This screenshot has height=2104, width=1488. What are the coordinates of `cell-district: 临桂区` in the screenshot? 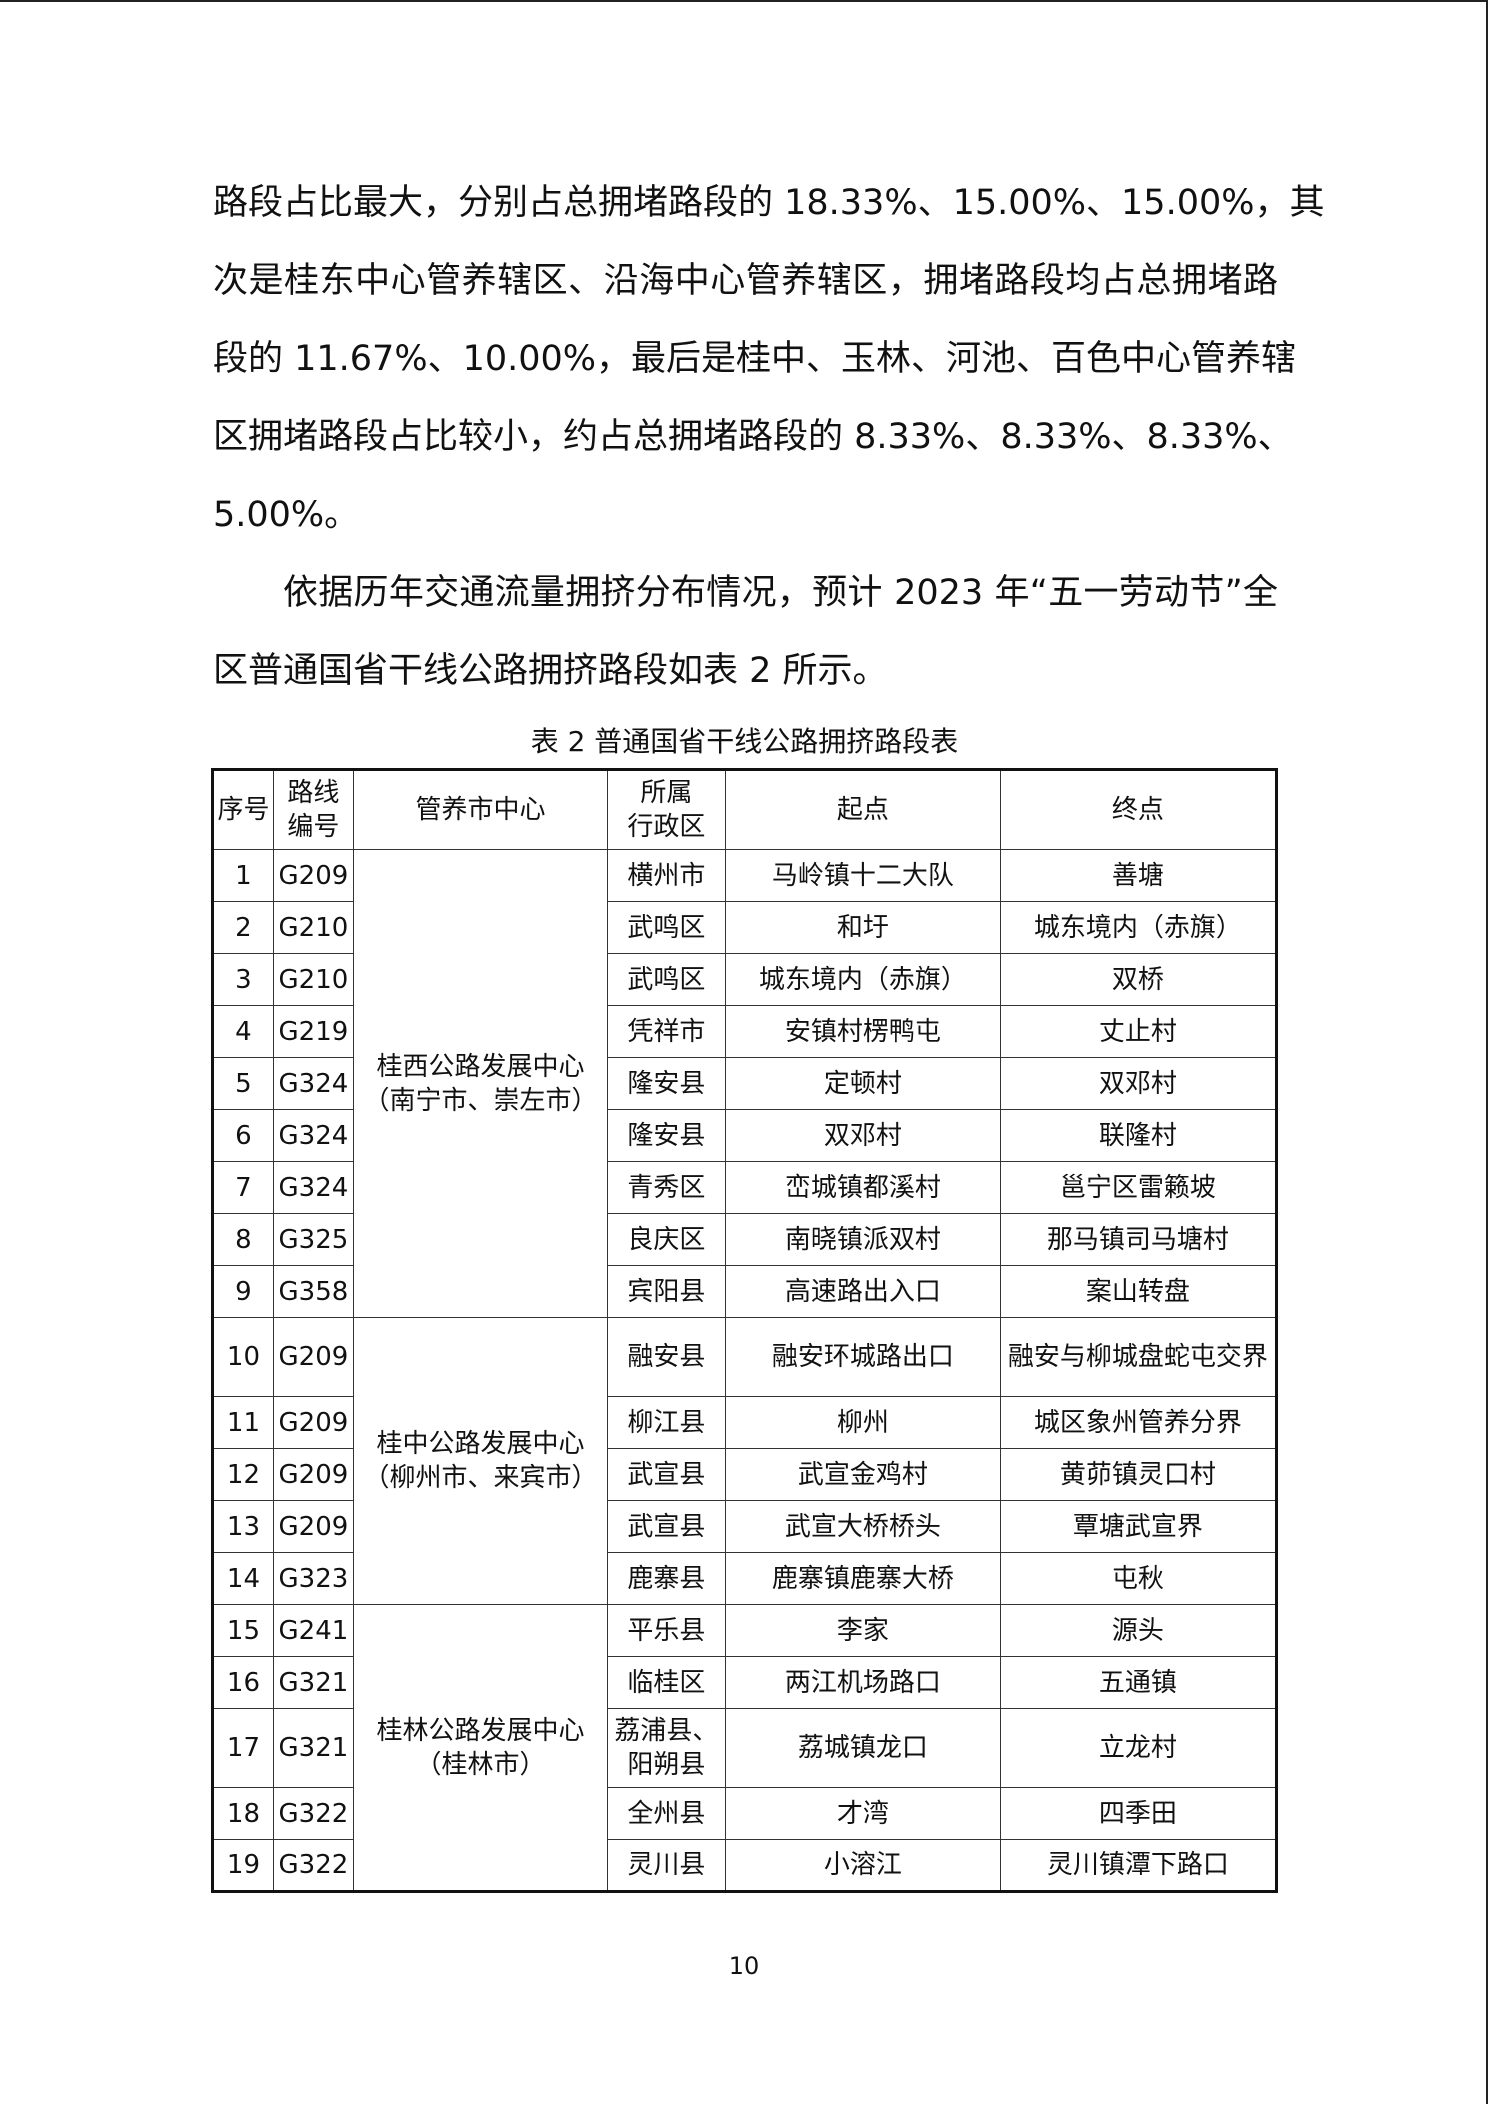 It's located at (666, 1682).